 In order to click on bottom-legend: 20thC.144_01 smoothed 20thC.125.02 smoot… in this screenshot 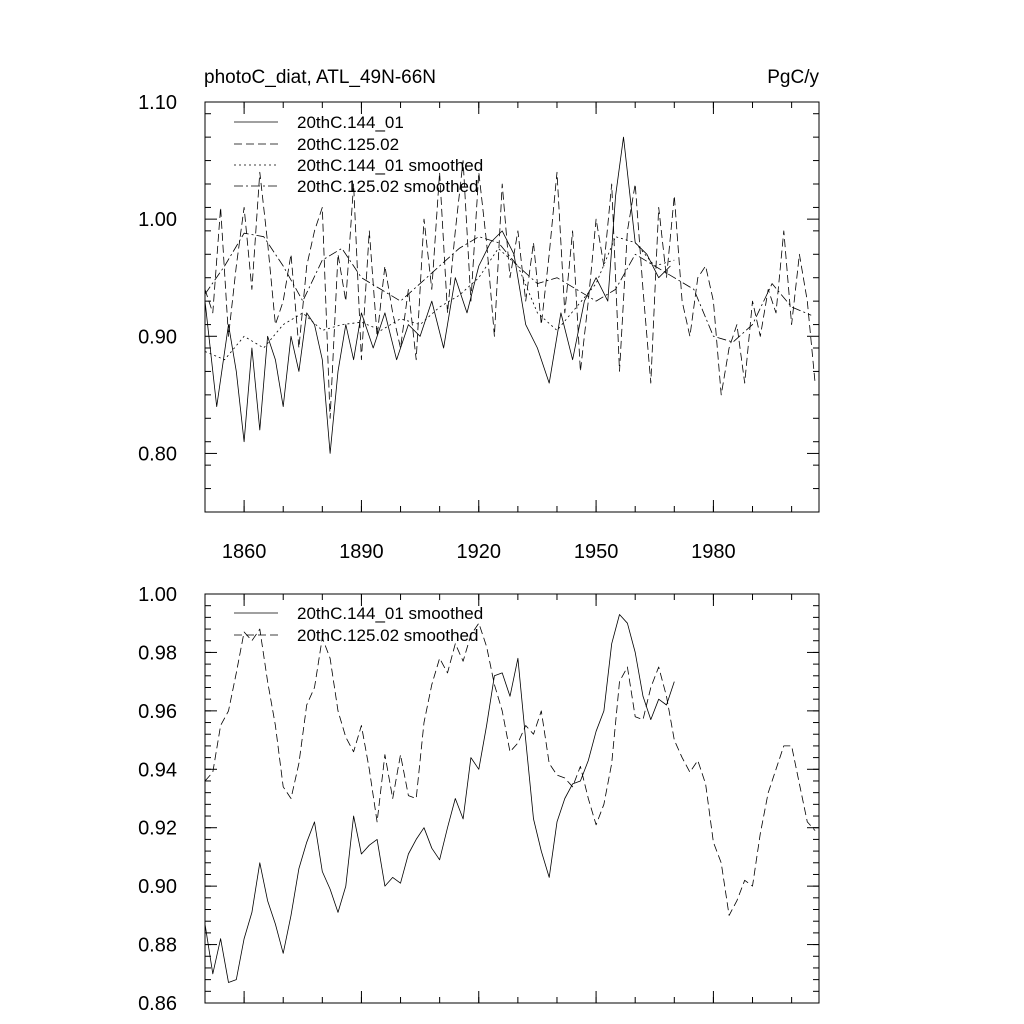, I will do `click(358, 624)`.